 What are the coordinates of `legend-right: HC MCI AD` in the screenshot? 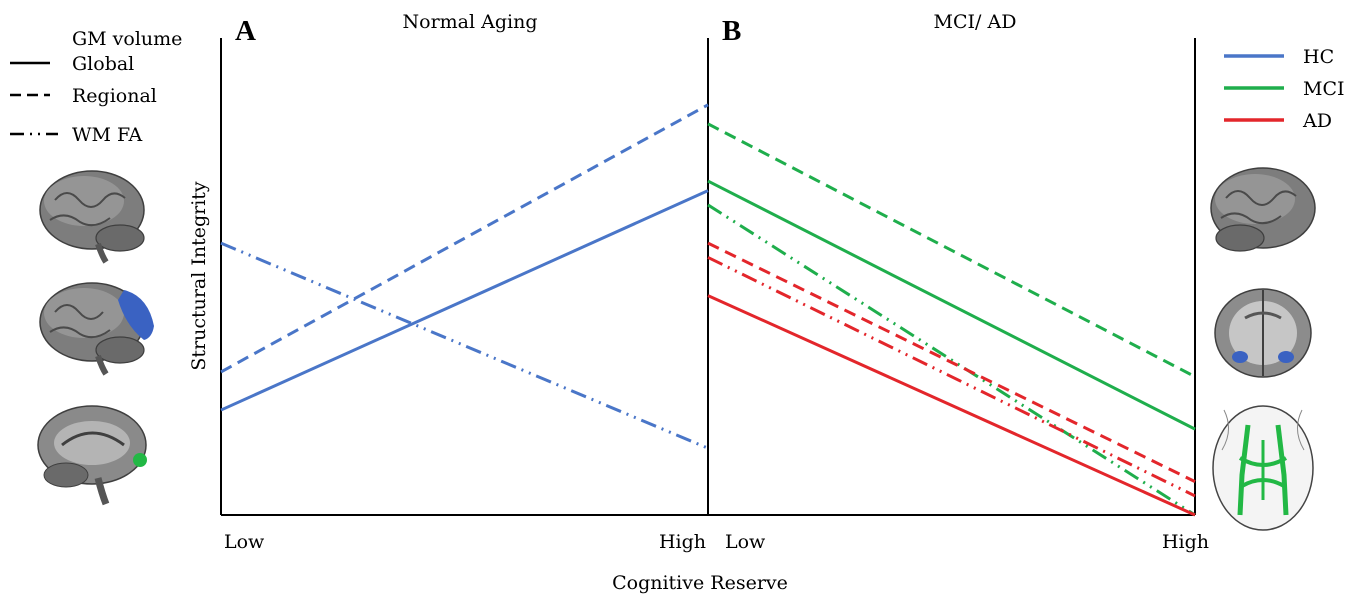 It's located at (1284, 89).